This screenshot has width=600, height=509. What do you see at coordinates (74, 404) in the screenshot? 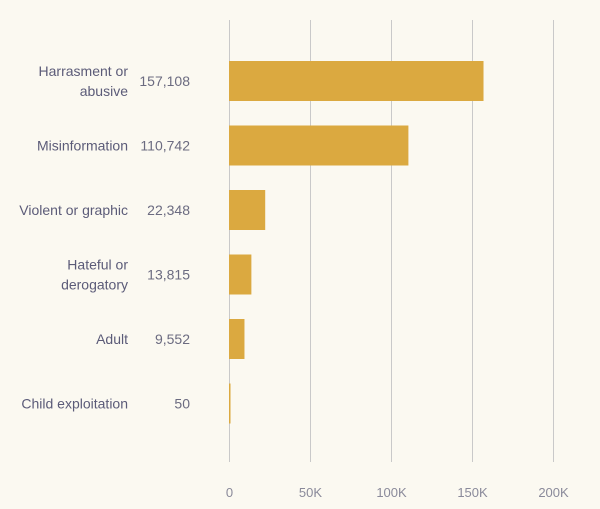
I see `category-label: Child exploitation` at bounding box center [74, 404].